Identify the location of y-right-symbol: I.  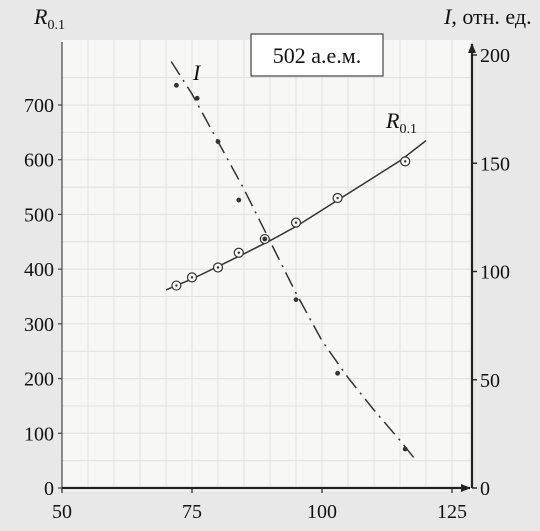
(448, 16).